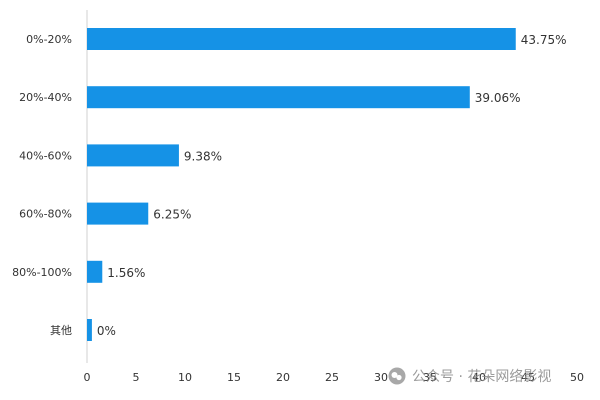 Image resolution: width=600 pixels, height=400 pixels. I want to click on x-axis: 0 5 10 15 20 25 30 35 40 45 50, so click(334, 377).